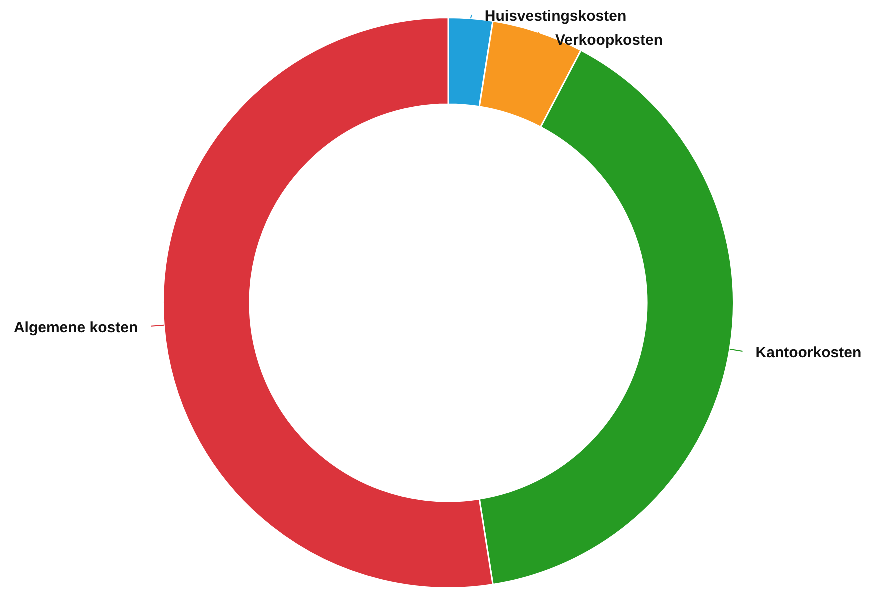 The width and height of the screenshot is (870, 595). What do you see at coordinates (76, 328) in the screenshot?
I see `slice-label: Algemene kosten` at bounding box center [76, 328].